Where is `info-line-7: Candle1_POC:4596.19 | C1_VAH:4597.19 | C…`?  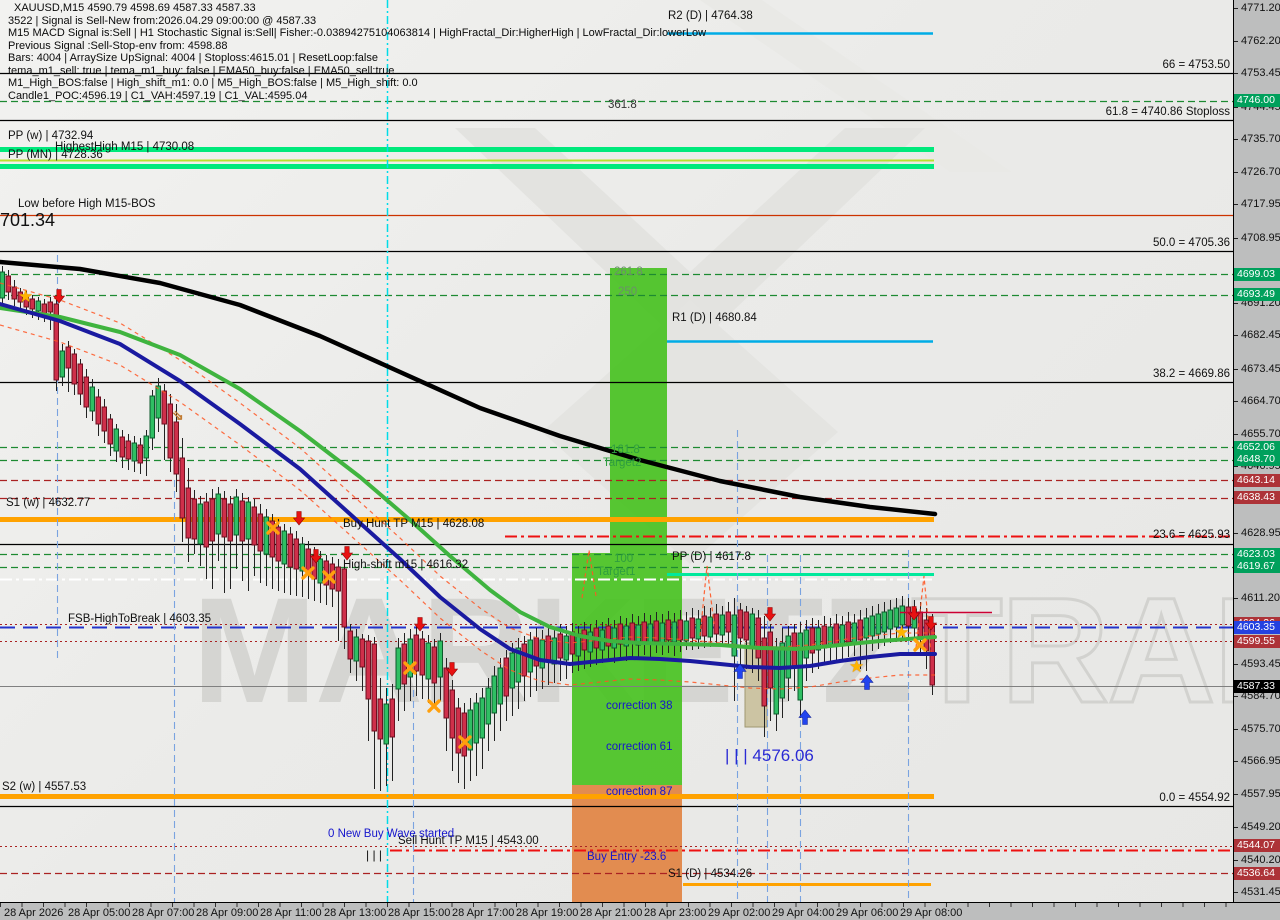 info-line-7: Candle1_POC:4596.19 | C1_VAH:4597.19 | C… is located at coordinates (158, 95).